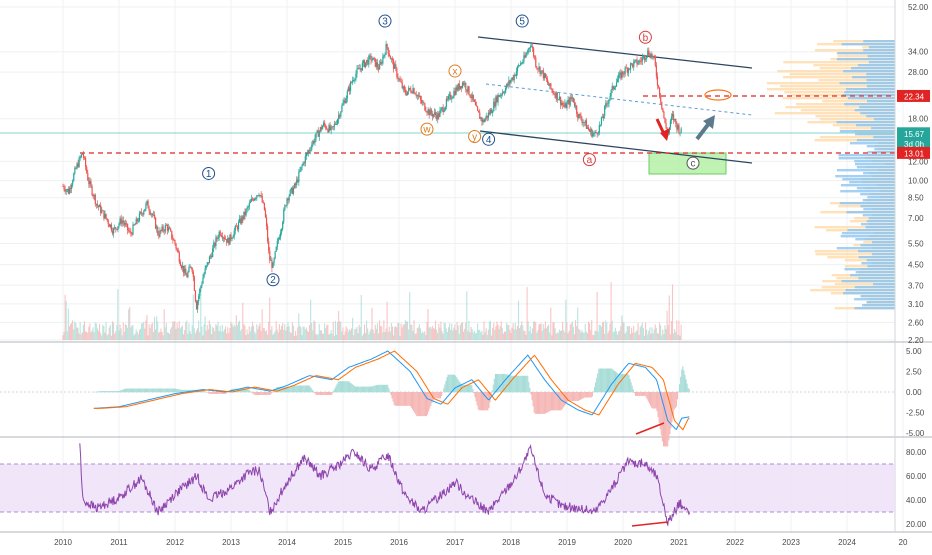 The height and width of the screenshot is (555, 932). Describe the element at coordinates (916, 500) in the screenshot. I see `rsi-tick-label: 40.00` at that location.